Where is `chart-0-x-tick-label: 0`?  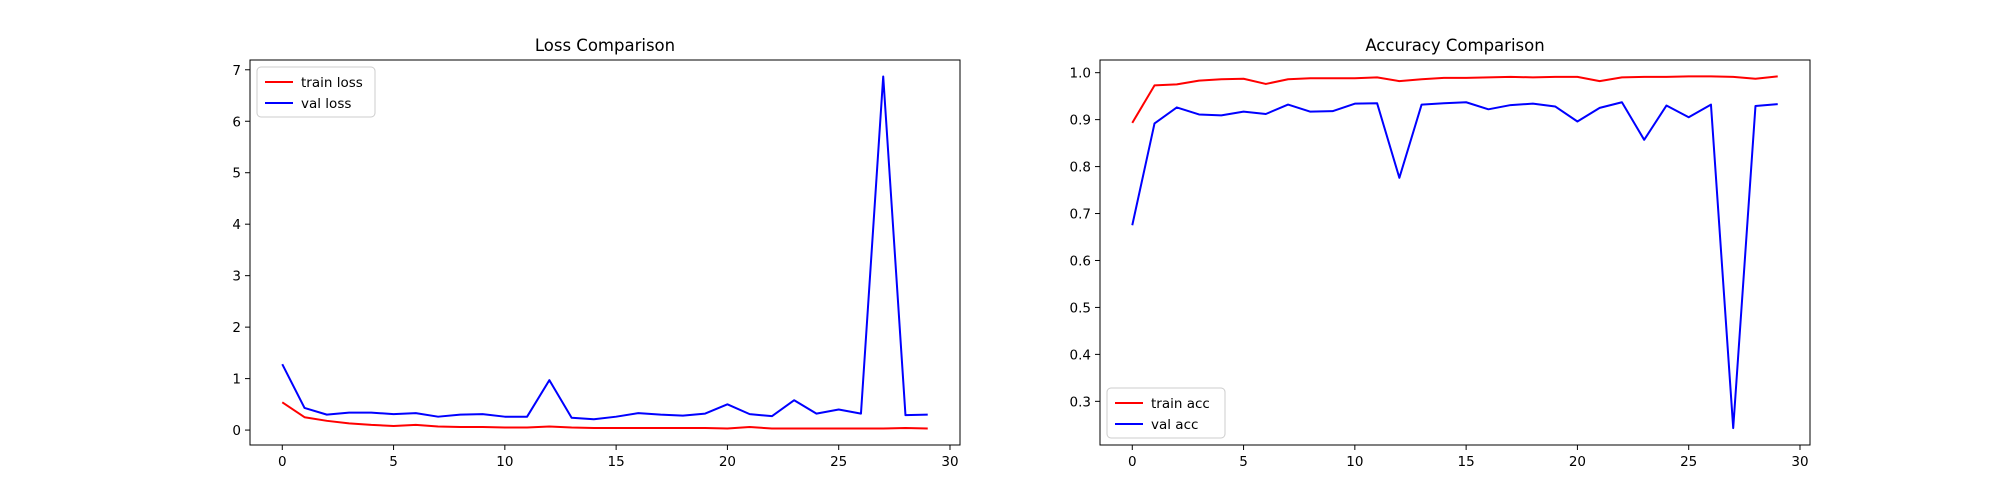 chart-0-x-tick-label: 0 is located at coordinates (282, 462).